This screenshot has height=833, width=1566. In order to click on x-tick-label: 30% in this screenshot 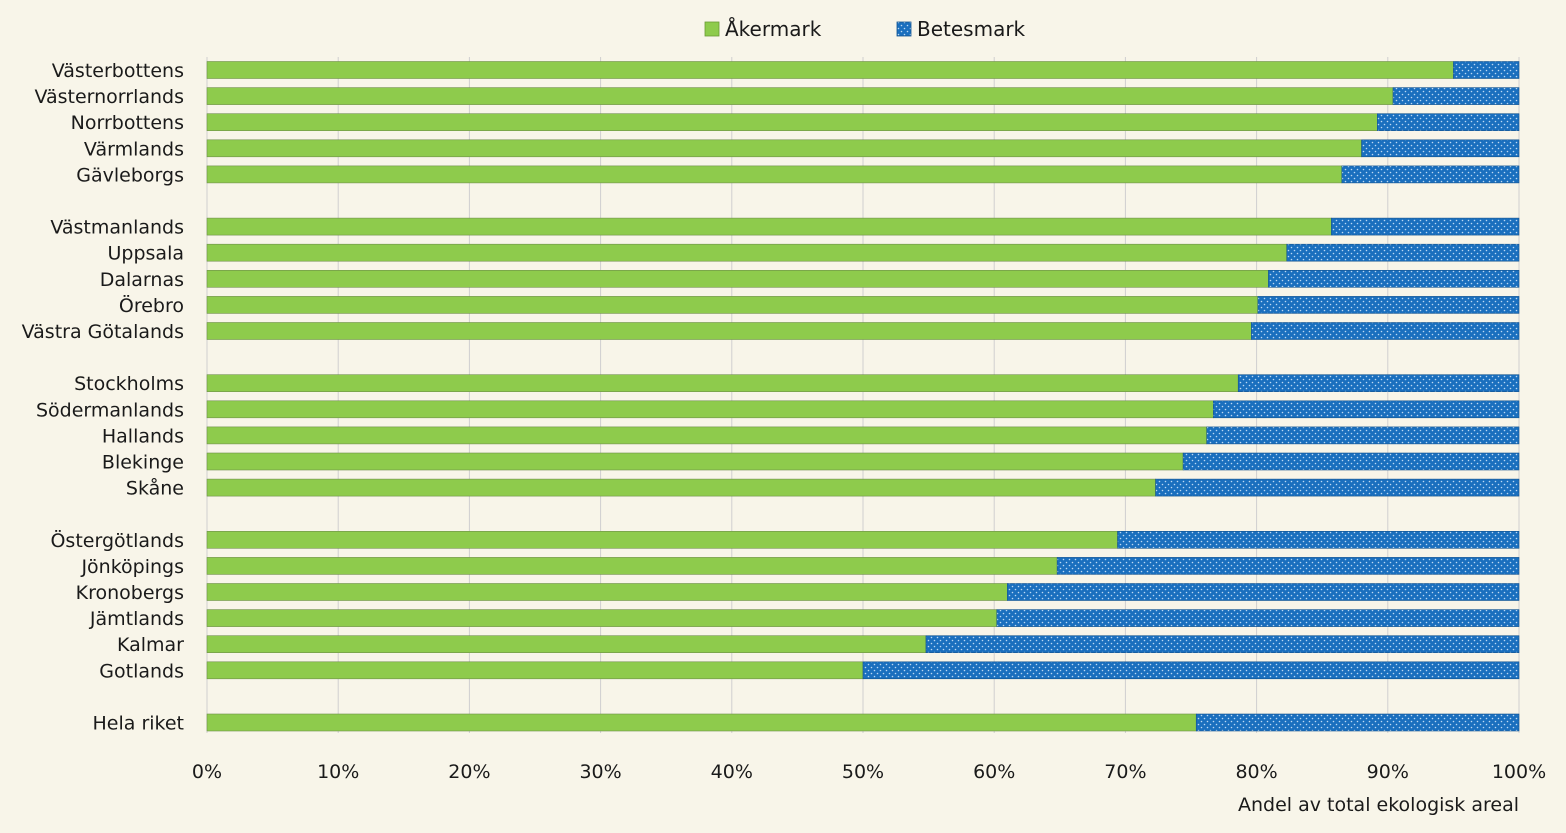, I will do `click(600, 772)`.